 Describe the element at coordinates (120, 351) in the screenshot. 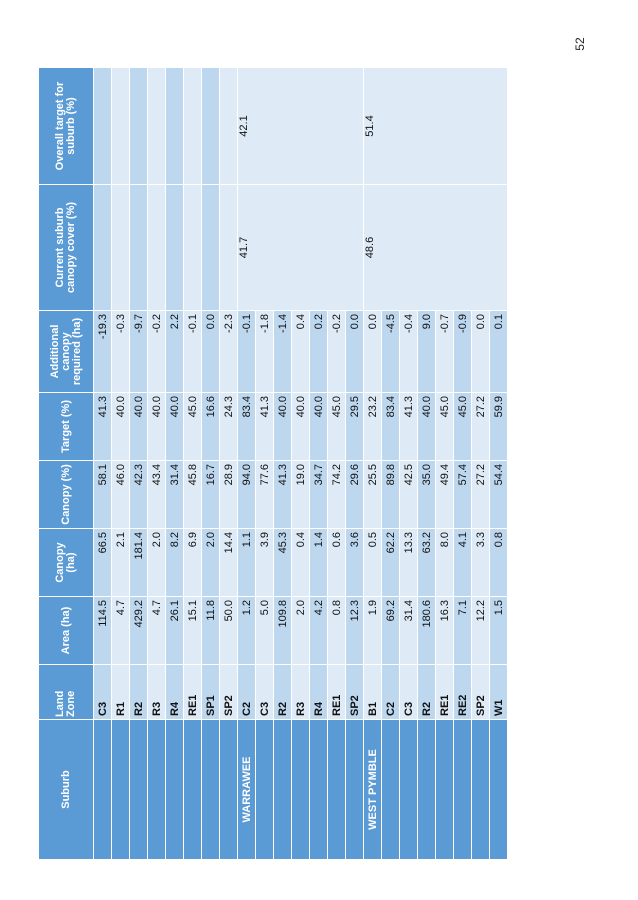

I see `additional-cell: -0.3` at that location.